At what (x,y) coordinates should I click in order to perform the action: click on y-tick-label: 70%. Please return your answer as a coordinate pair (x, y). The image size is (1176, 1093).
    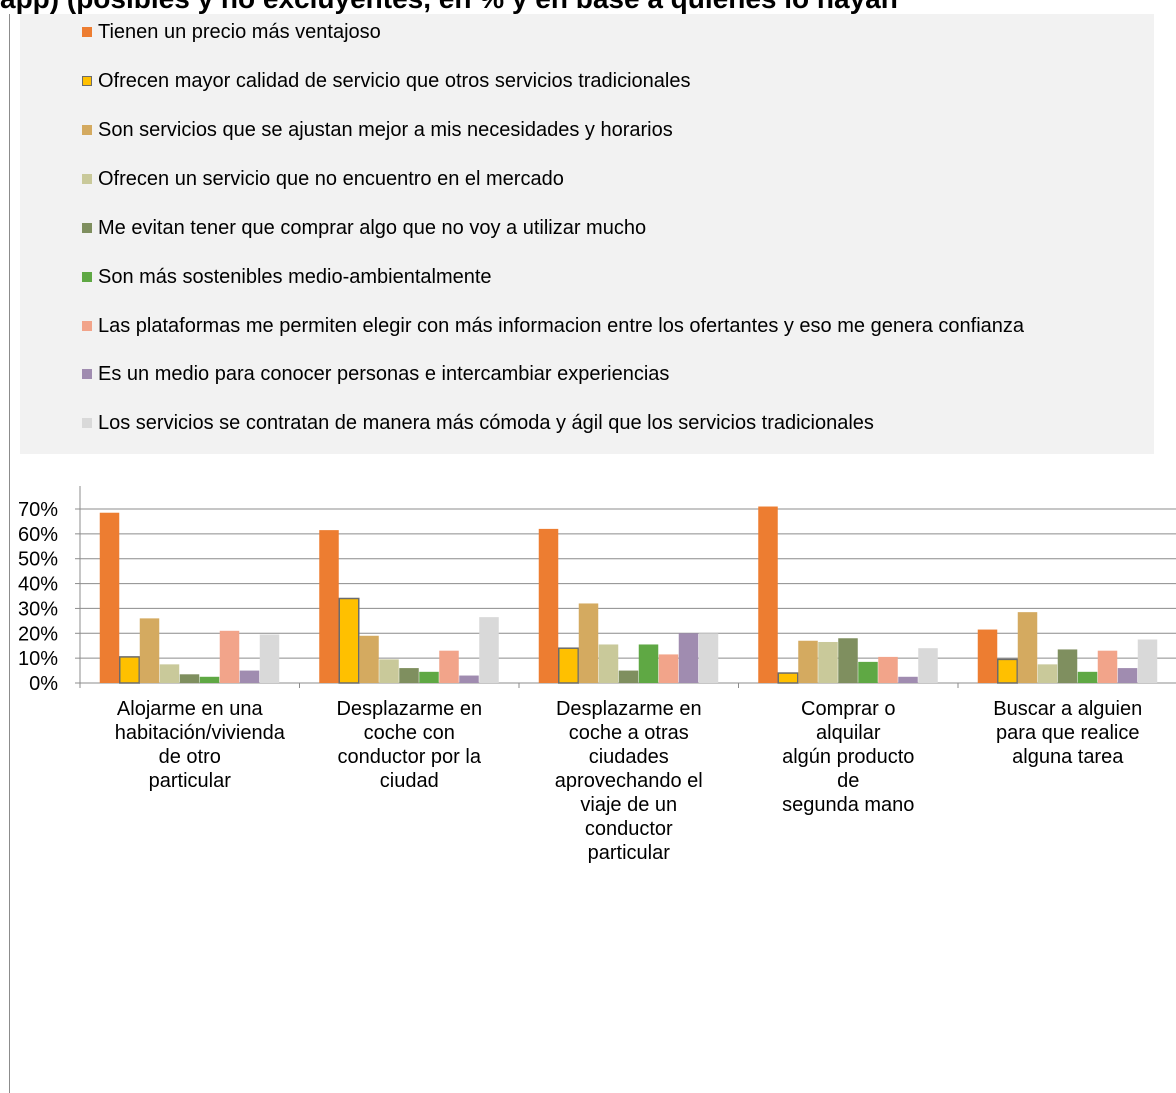
    Looking at the image, I should click on (38, 510).